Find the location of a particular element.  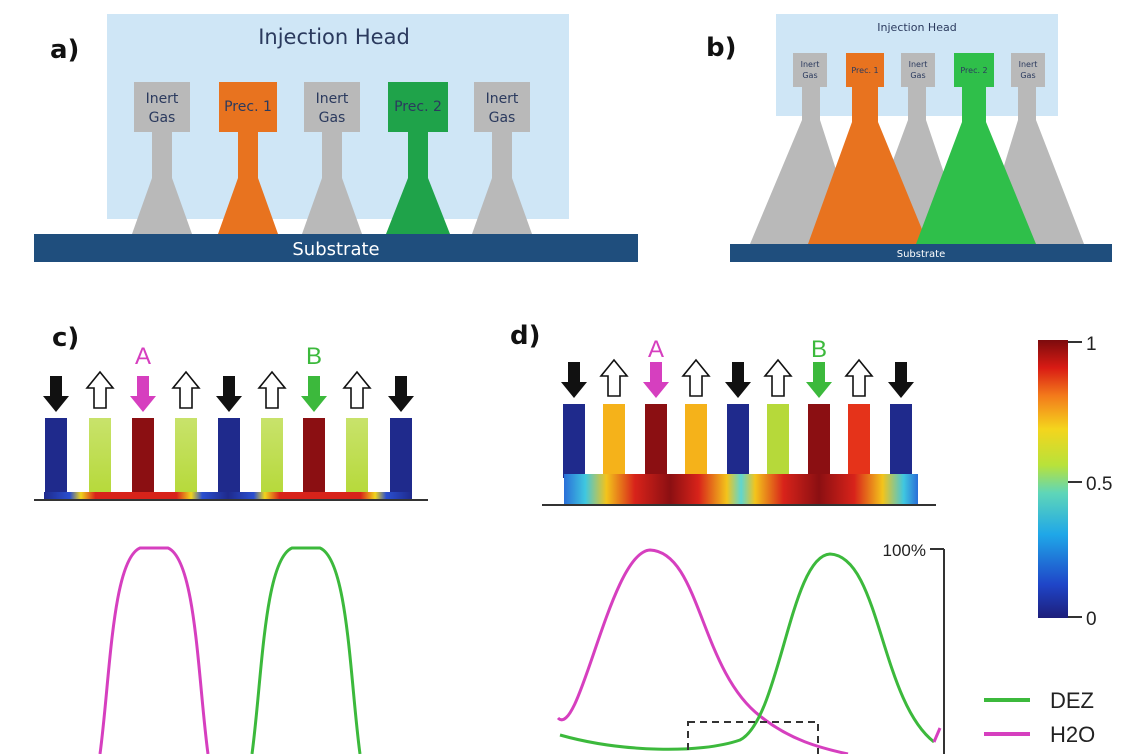

colorbar-tick-1-label: 1 is located at coordinates (1091, 344).